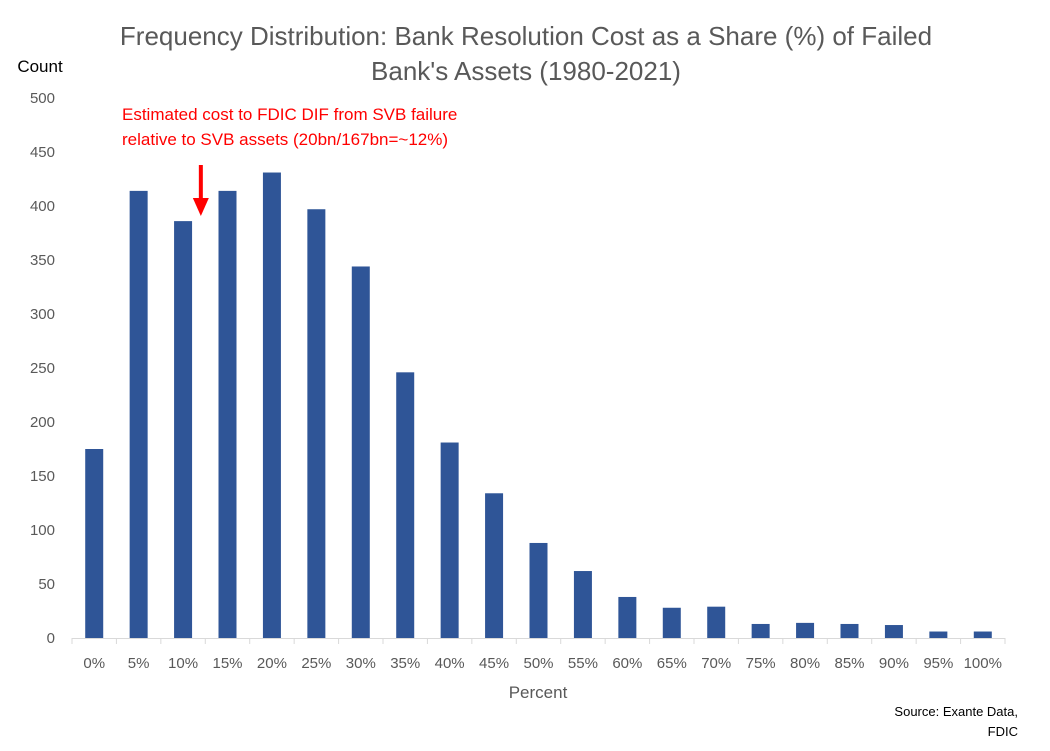  I want to click on y-tick-label: 0, so click(51, 638).